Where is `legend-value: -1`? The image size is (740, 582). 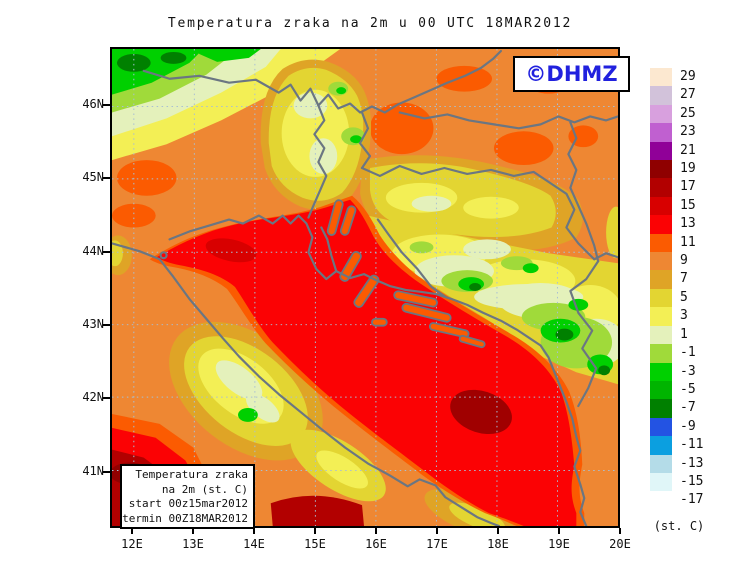
legend-value: -1 is located at coordinates (688, 353).